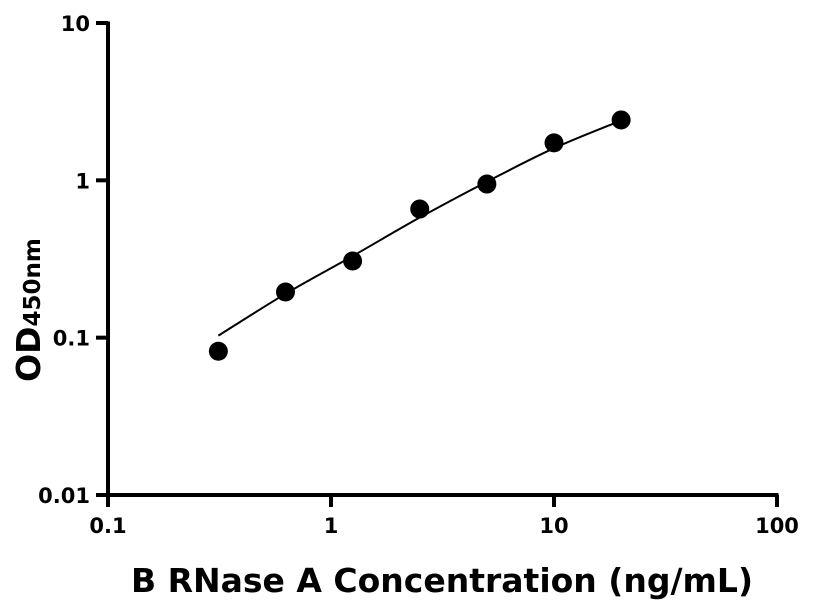 This screenshot has width=816, height=616. What do you see at coordinates (107, 526) in the screenshot?
I see `x-tick-label: 0.1` at bounding box center [107, 526].